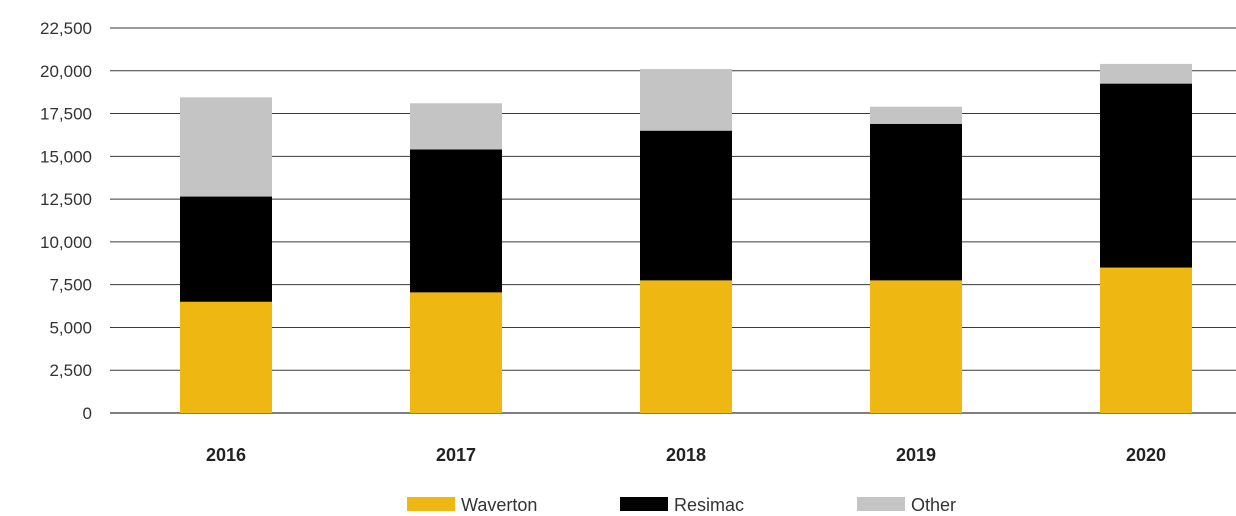  I want to click on bar-other-2019, so click(916, 115).